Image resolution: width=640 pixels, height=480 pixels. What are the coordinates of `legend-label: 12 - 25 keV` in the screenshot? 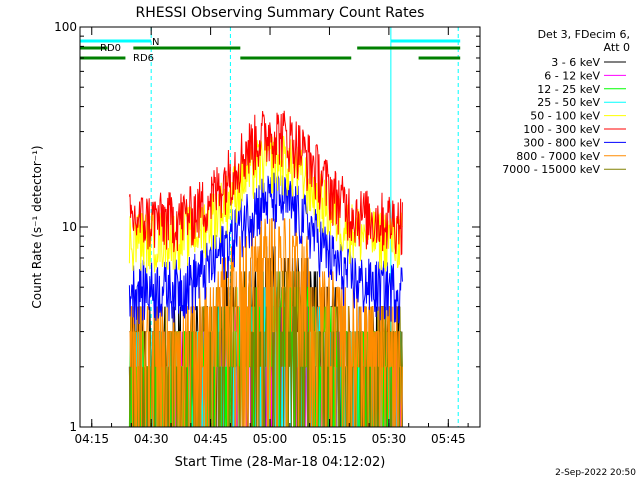 It's located at (568, 89).